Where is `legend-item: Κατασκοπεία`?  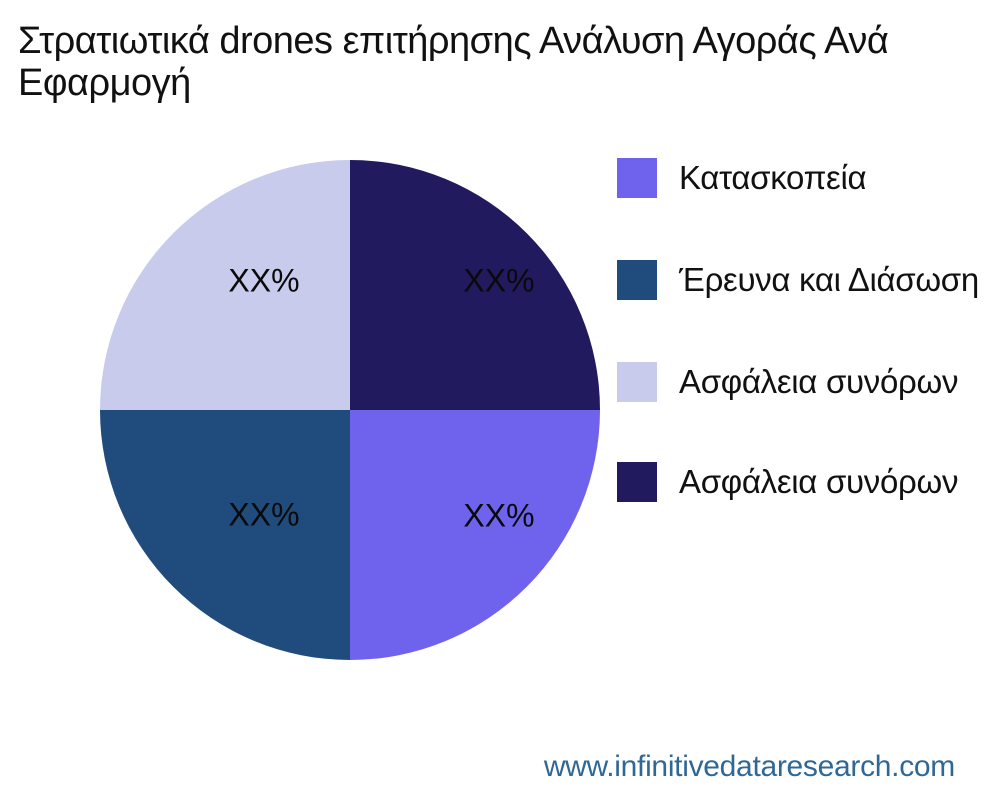
legend-item: Κατασκοπεία is located at coordinates (742, 178).